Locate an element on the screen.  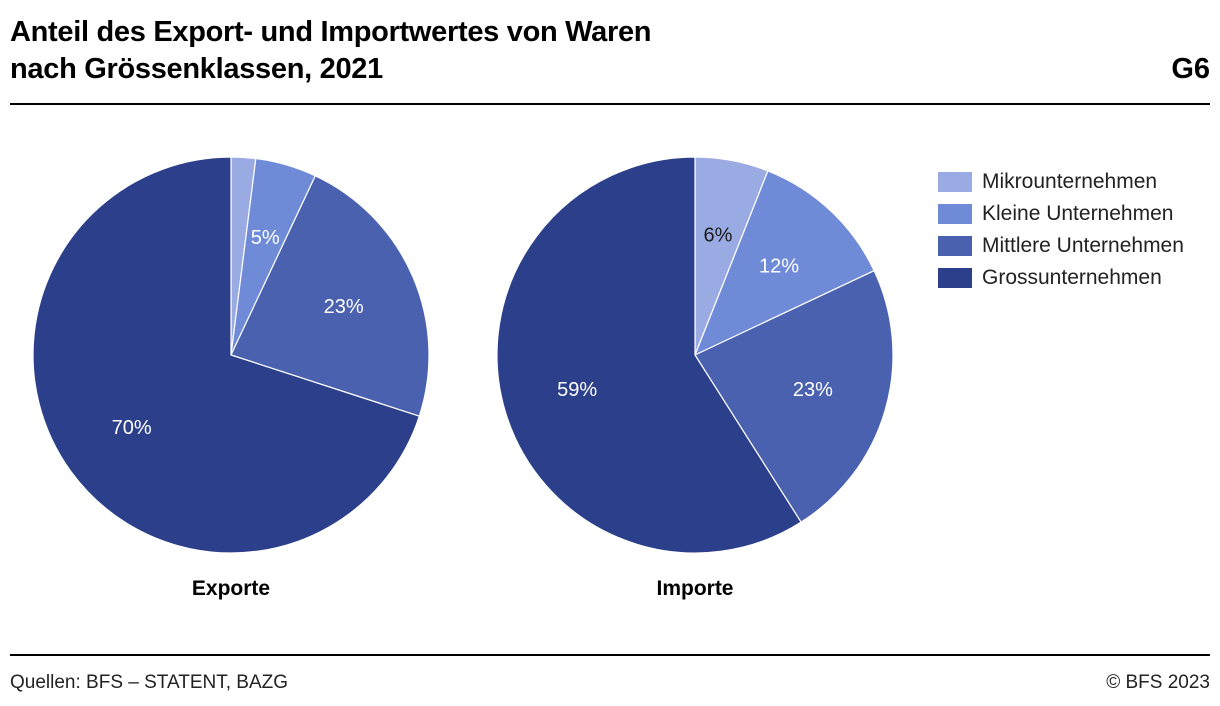
title-line-2: nach Grössenklassen, 2021 is located at coordinates (196, 69).